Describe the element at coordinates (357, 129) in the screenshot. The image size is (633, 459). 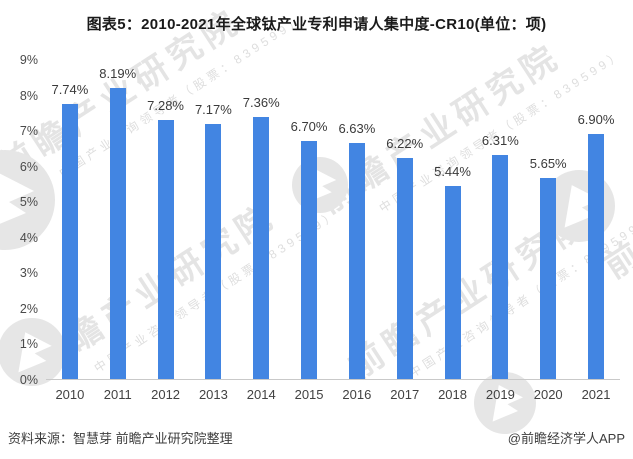
I see `bar-value-label: 6.63%` at that location.